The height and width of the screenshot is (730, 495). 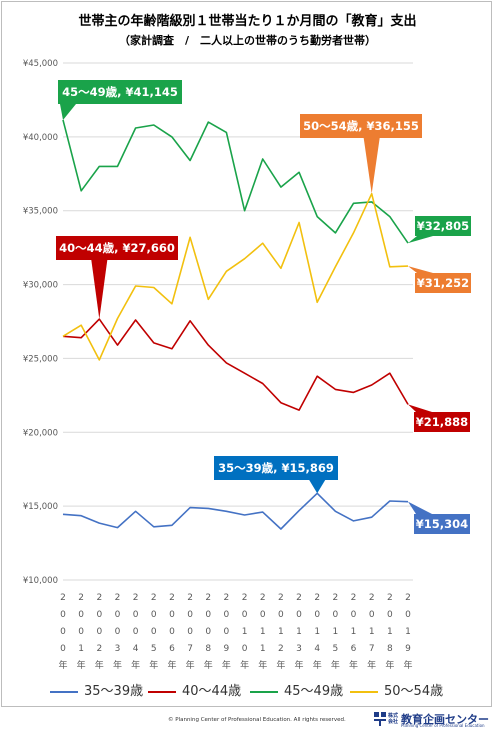 I want to click on y-tick-label: ¥20,000, so click(x=40, y=433).